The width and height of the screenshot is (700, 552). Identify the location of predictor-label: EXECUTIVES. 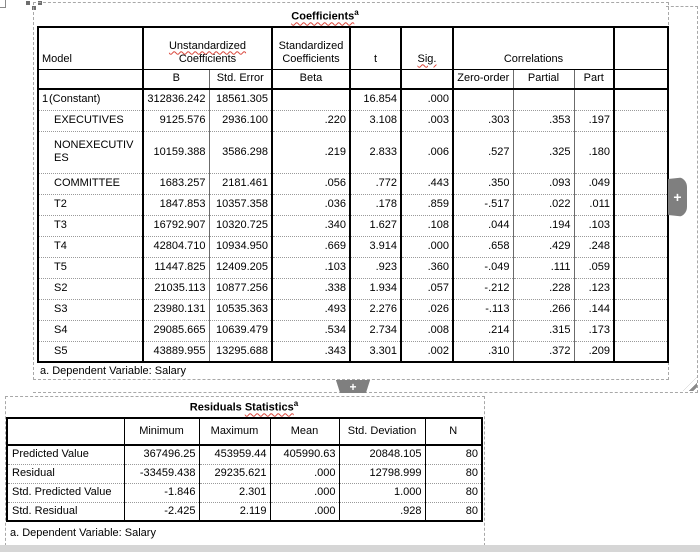
(89, 120).